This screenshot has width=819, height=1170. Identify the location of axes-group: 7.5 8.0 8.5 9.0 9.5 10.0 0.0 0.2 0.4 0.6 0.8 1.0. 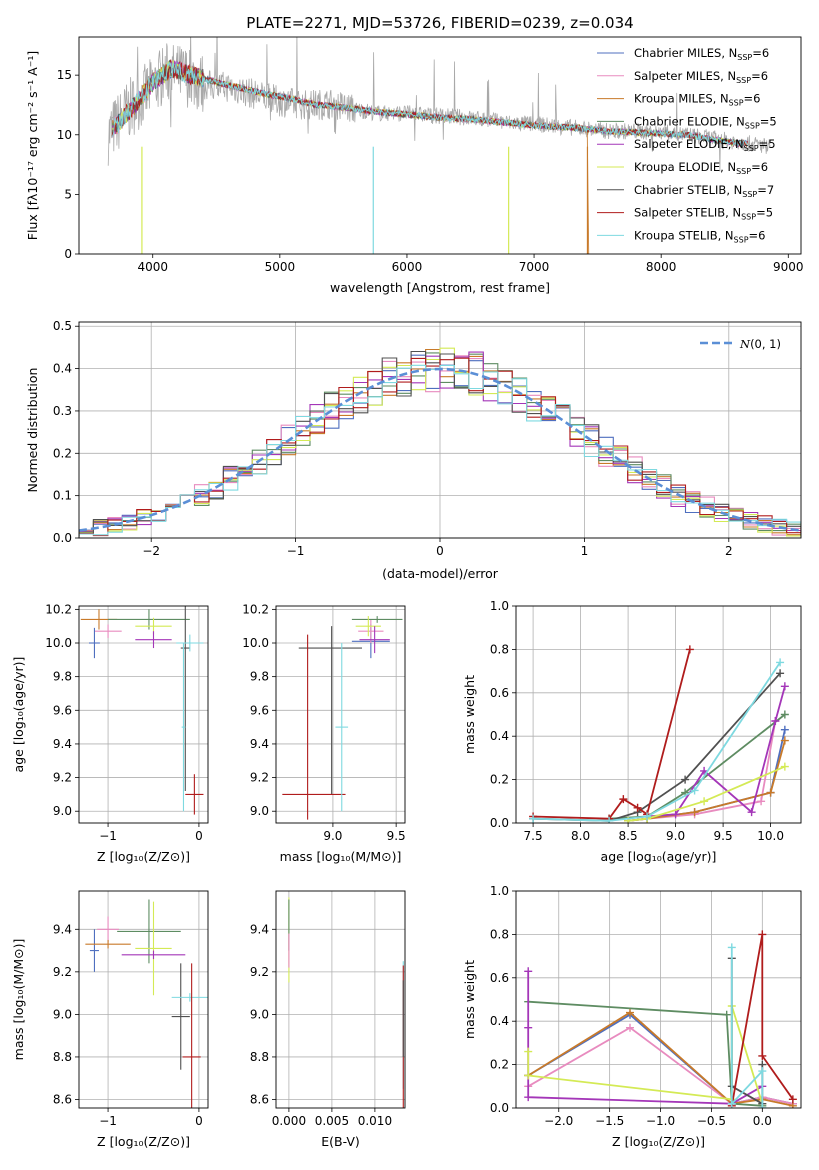
(645, 721).